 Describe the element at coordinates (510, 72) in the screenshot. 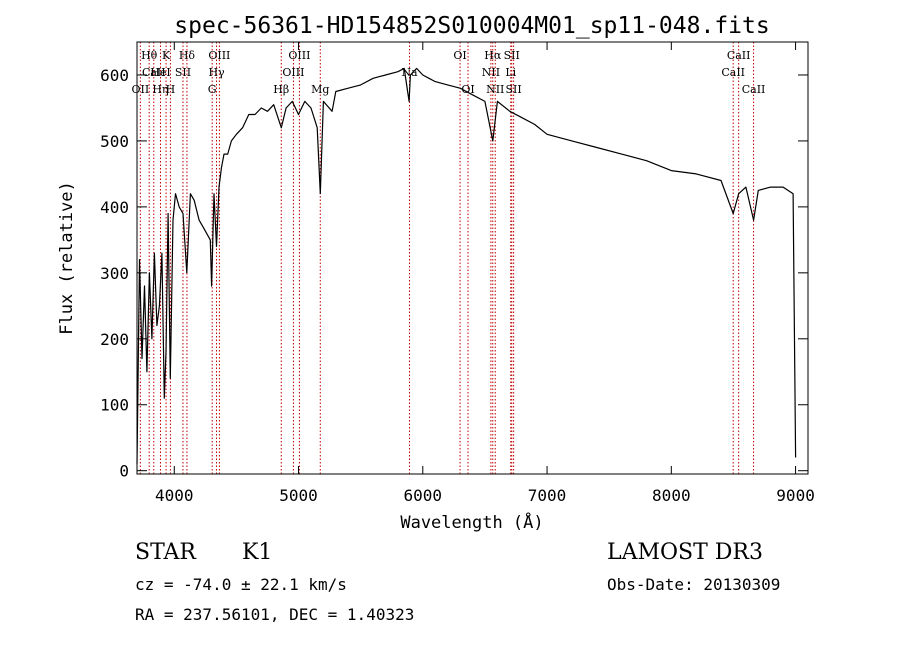

I see `line-label-22: Li` at that location.